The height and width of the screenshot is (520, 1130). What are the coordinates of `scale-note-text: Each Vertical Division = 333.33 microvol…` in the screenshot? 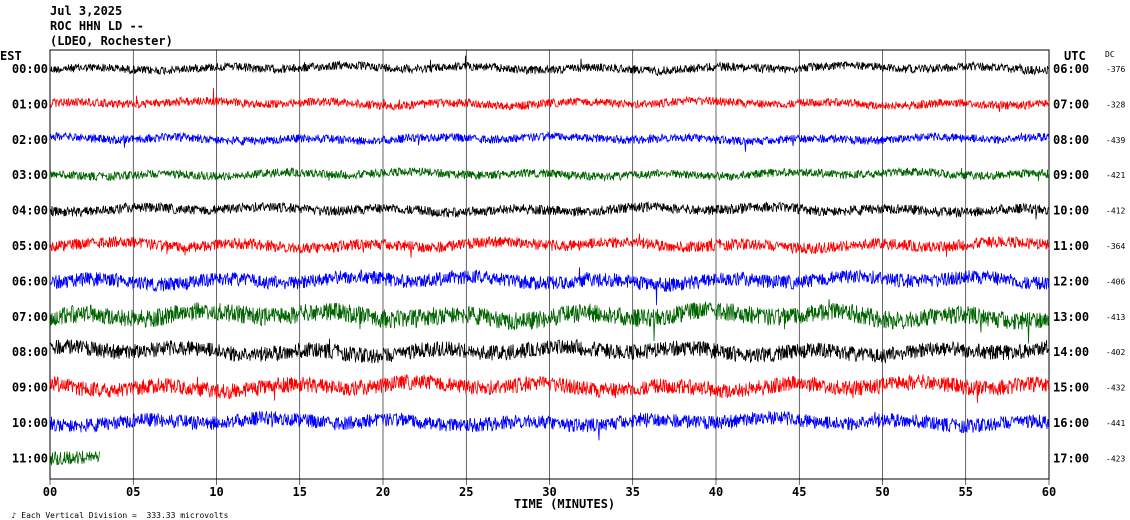 It's located at (125, 515).